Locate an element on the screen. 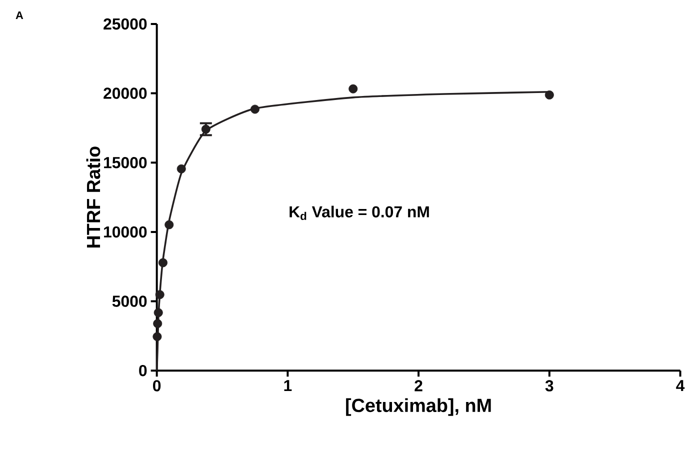 This screenshot has height=459, width=688. y-tick-label: 20000 is located at coordinates (125, 94).